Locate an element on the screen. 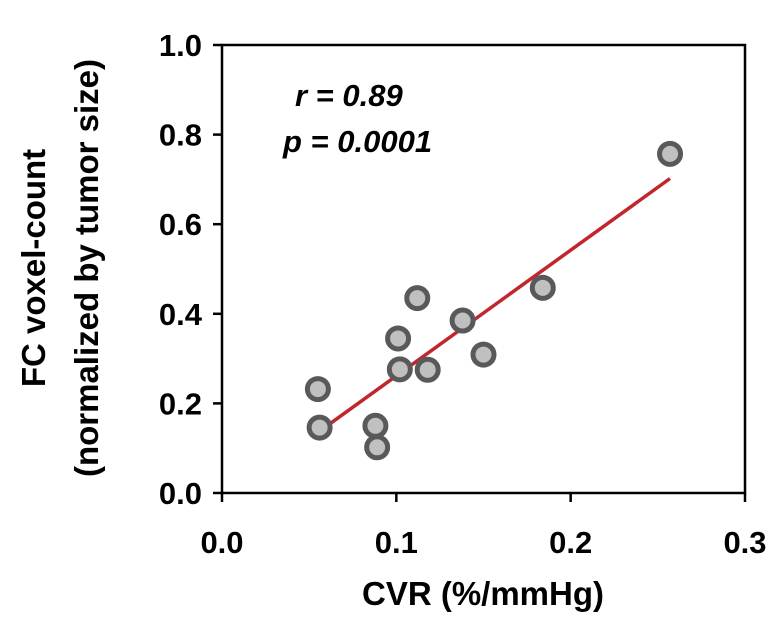 This screenshot has width=781, height=631. x-tick-label: 0.1 is located at coordinates (396, 542).